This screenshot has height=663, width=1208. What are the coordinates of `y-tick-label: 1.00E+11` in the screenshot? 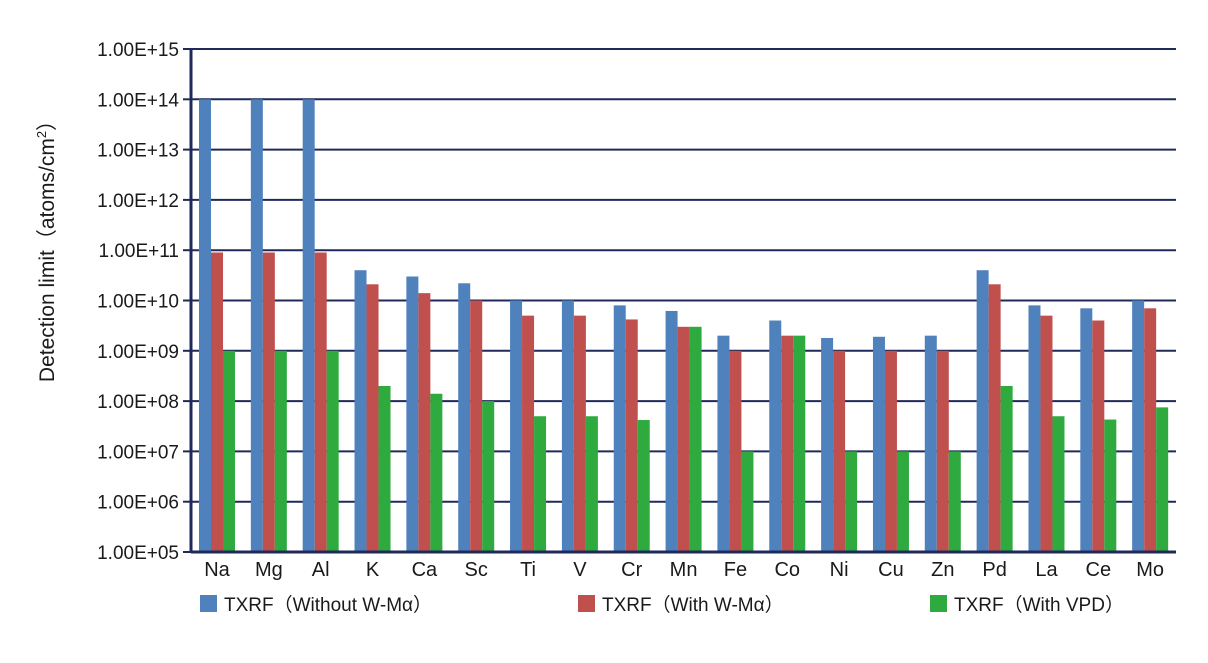 It's located at (139, 251).